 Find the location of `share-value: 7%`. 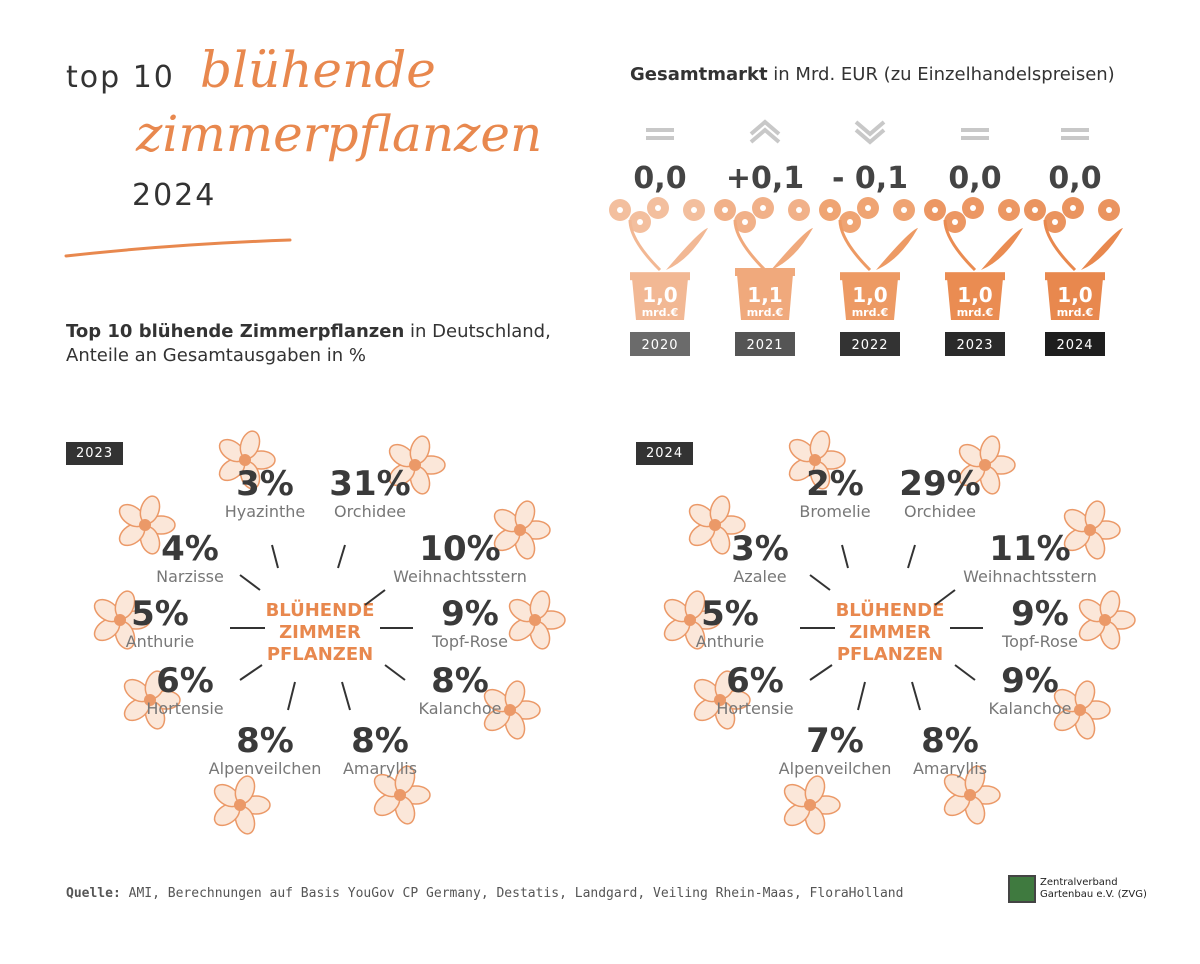

share-value: 7% is located at coordinates (835, 741).